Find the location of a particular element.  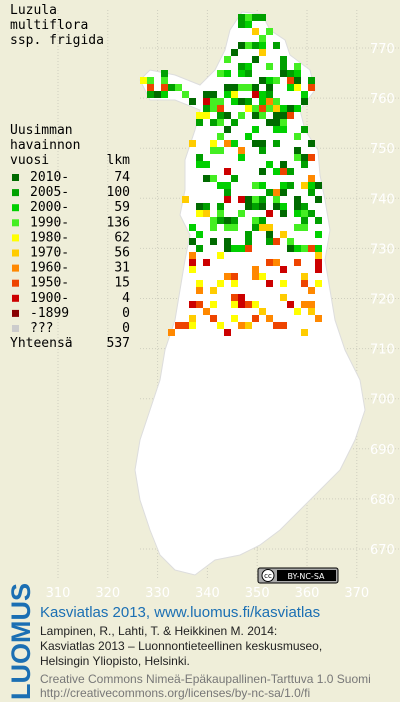

legend-label: -1899 is located at coordinates (49, 313).